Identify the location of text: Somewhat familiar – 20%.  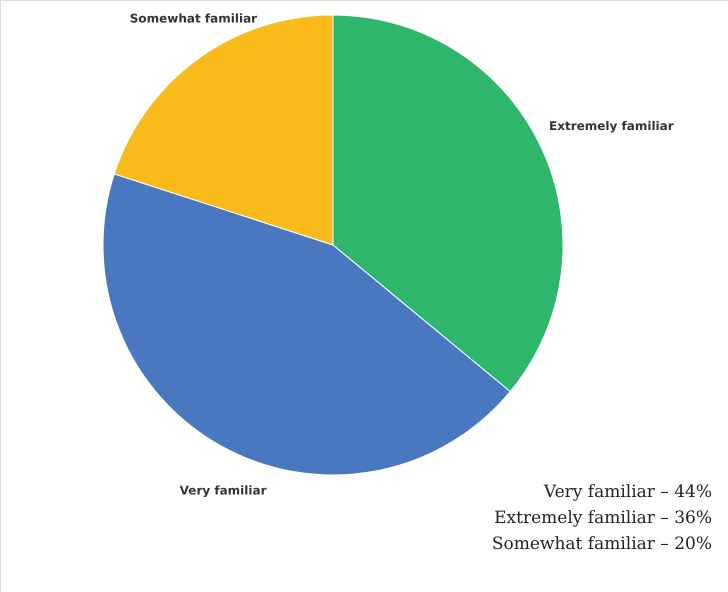
(602, 544).